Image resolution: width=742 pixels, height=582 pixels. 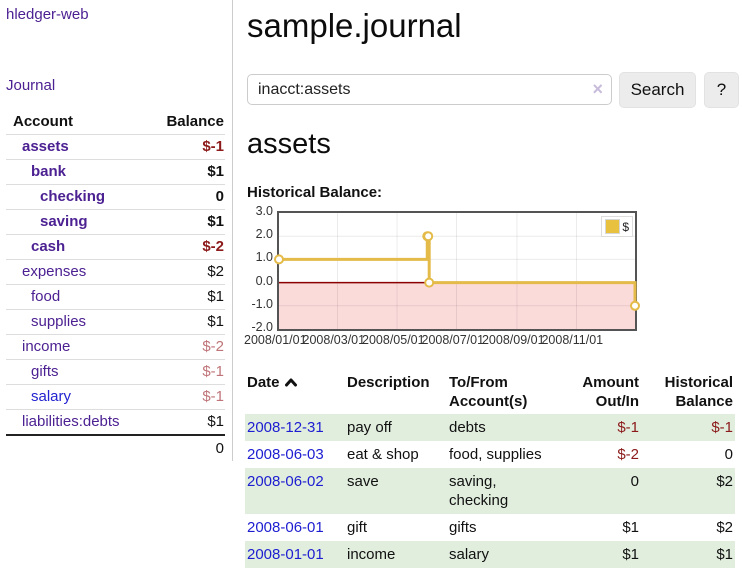 What do you see at coordinates (47, 14) in the screenshot?
I see `app-brand-link: hledger-web` at bounding box center [47, 14].